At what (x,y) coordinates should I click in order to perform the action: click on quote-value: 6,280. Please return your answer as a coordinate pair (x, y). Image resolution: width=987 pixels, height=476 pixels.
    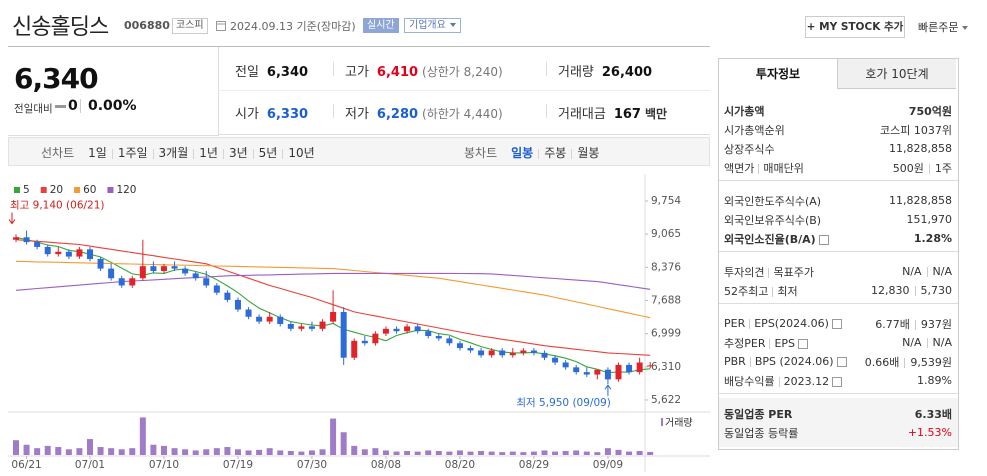
    Looking at the image, I should click on (397, 114).